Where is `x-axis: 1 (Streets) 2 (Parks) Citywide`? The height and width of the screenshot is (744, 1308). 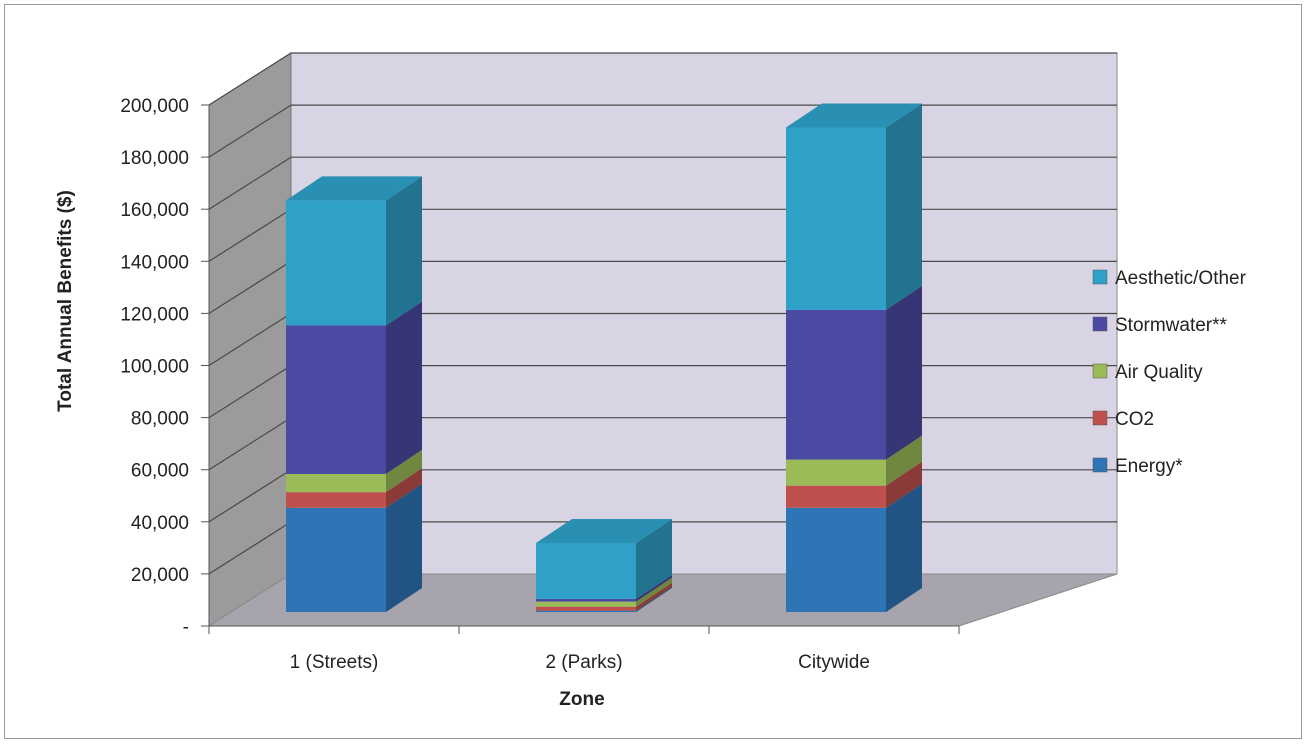
x-axis: 1 (Streets) 2 (Parks) Citywide is located at coordinates (584, 649).